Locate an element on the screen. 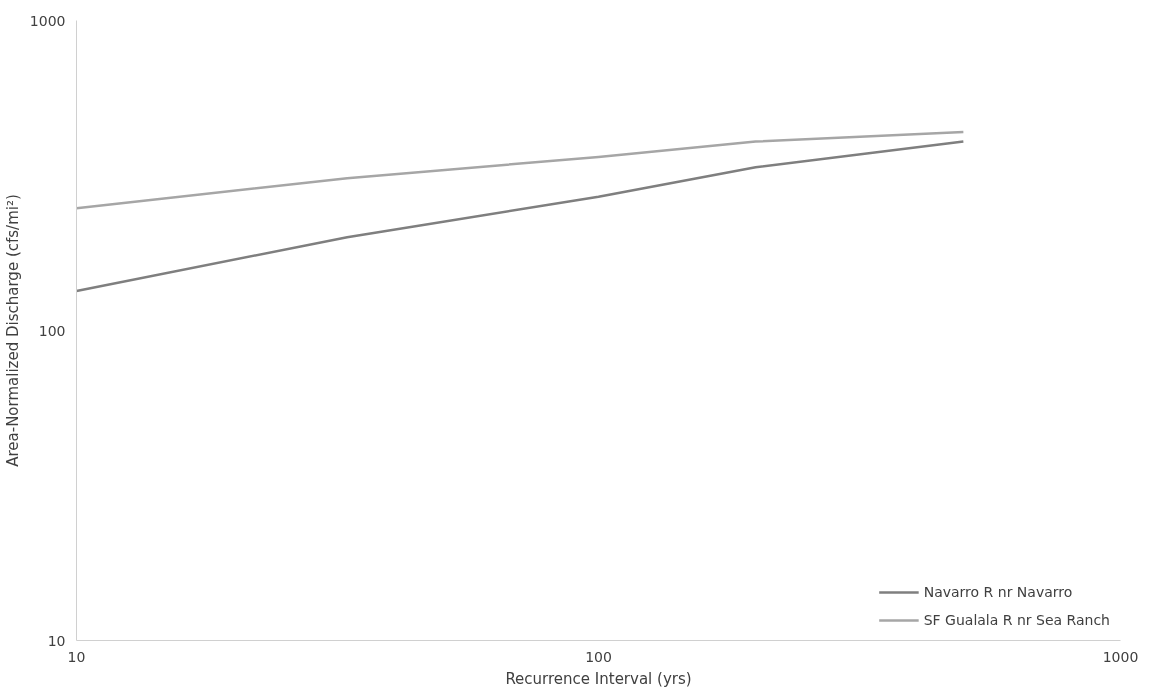 This screenshot has height=698, width=1159. y-axis-title: Area-Normalized Discharge (cfs/mi²) is located at coordinates (12, 330).